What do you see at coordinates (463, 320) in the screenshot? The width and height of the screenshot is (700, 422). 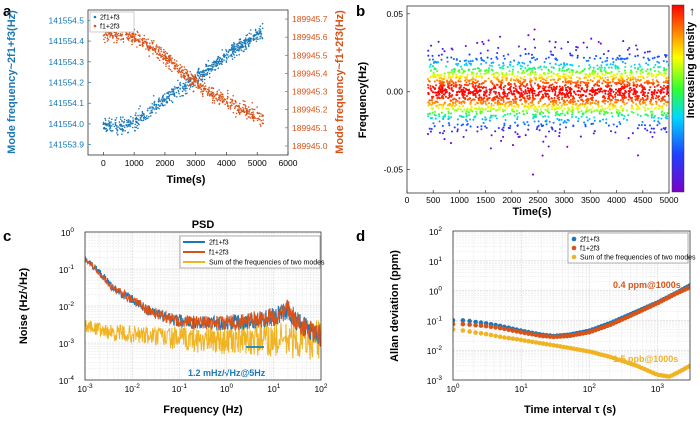 I see `chart-d-series-0-point` at bounding box center [463, 320].